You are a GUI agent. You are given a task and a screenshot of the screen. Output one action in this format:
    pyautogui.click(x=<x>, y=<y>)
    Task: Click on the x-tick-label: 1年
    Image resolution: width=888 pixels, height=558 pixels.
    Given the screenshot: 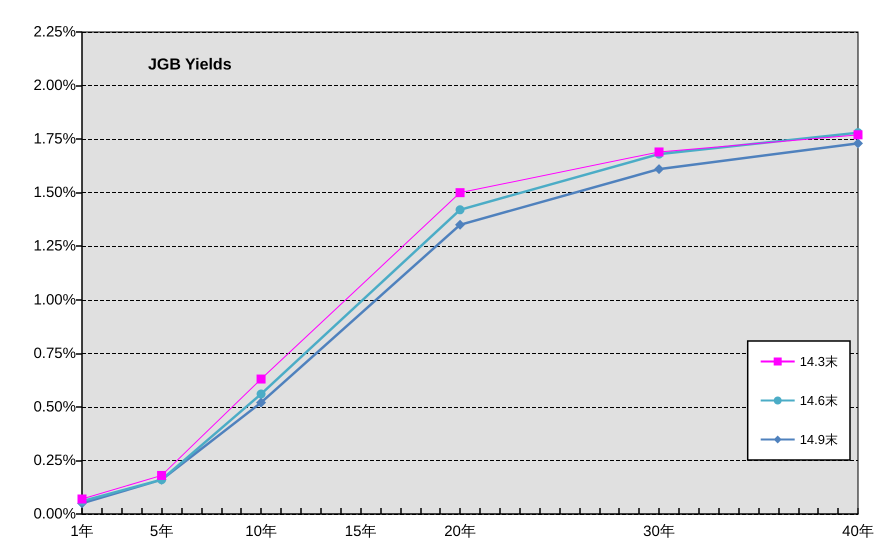 What is the action you would take?
    pyautogui.click(x=82, y=531)
    